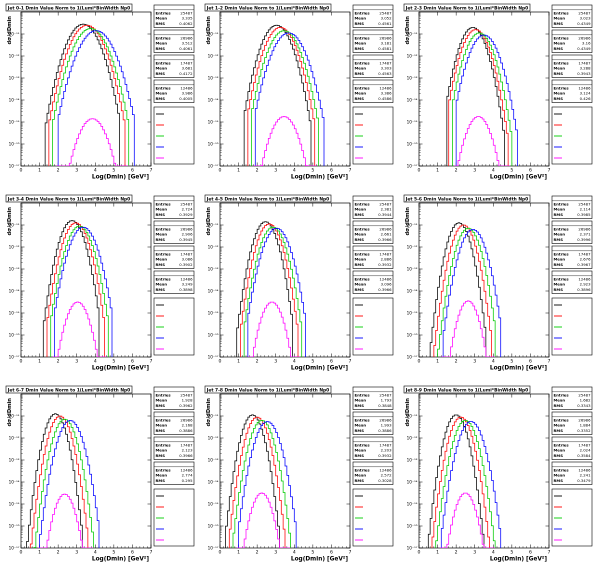 The image size is (596, 572). I want to click on series-red-line, so click(462, 290).